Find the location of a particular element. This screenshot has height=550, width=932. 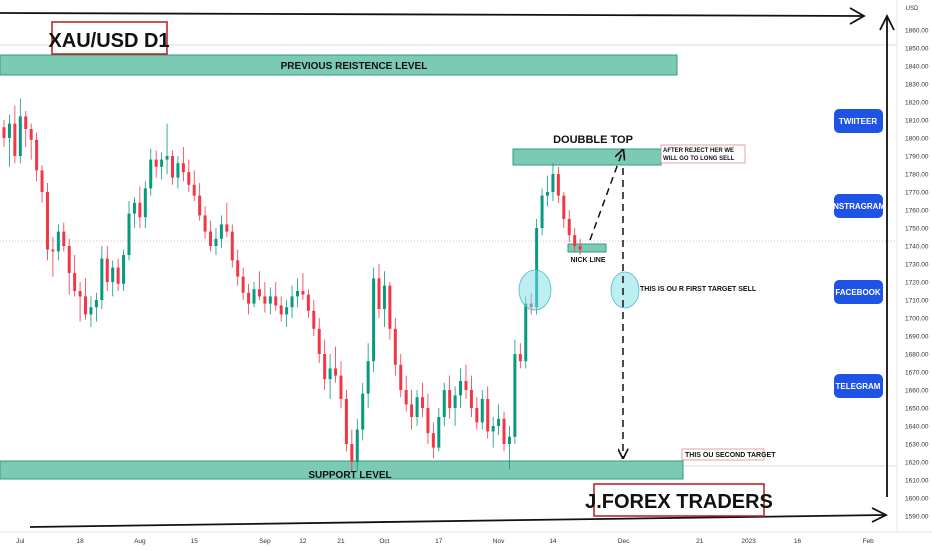

y-tick-label: 1690.00 is located at coordinates (917, 337).